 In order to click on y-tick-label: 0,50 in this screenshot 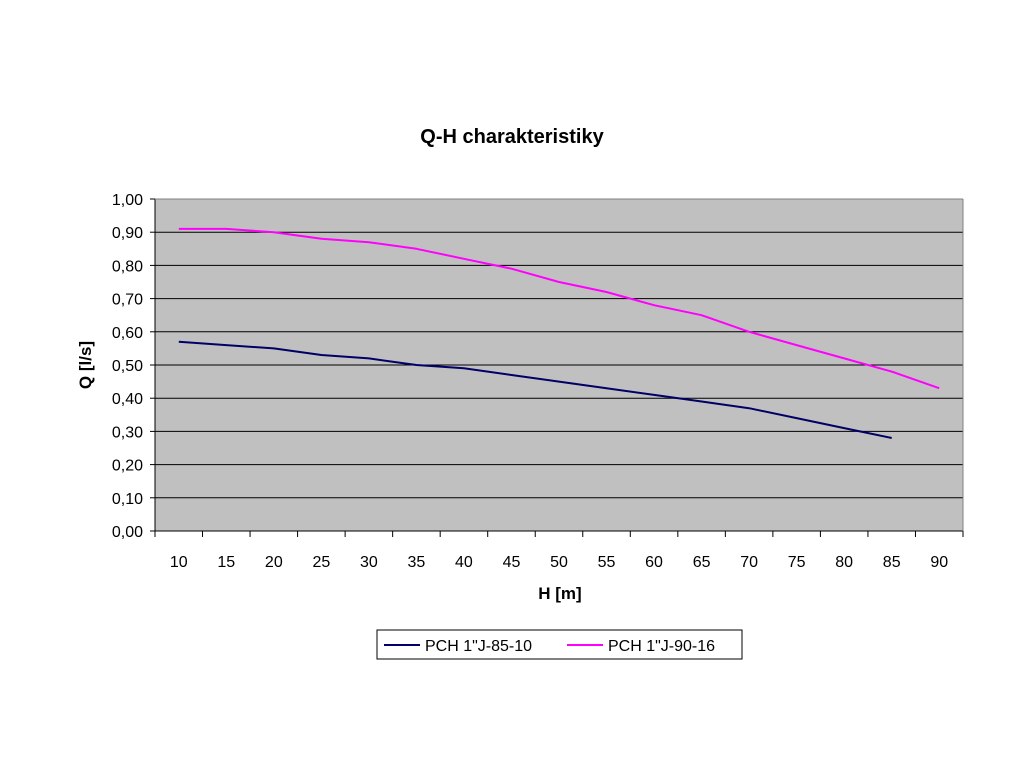, I will do `click(127, 366)`.